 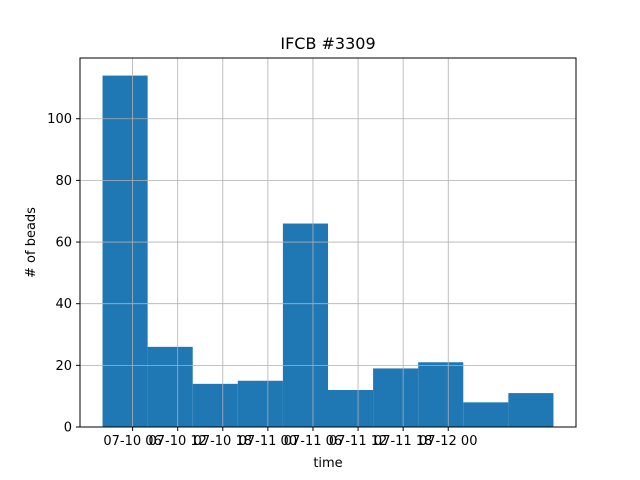 What do you see at coordinates (63, 366) in the screenshot?
I see `y-tick-label: 20` at bounding box center [63, 366].